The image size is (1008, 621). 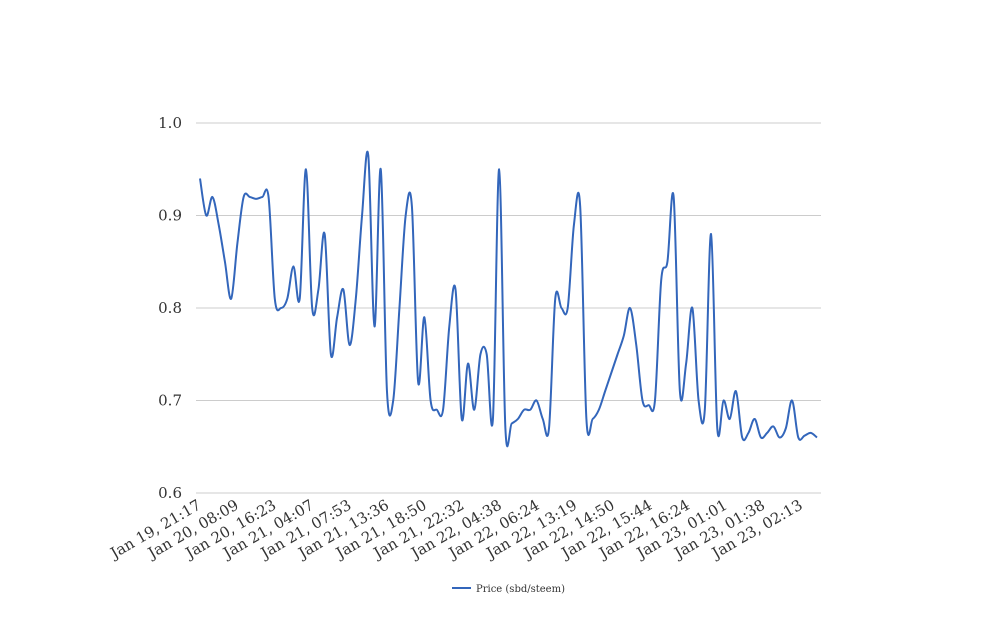 I want to click on y-tick-label: 1.0, so click(x=170, y=123).